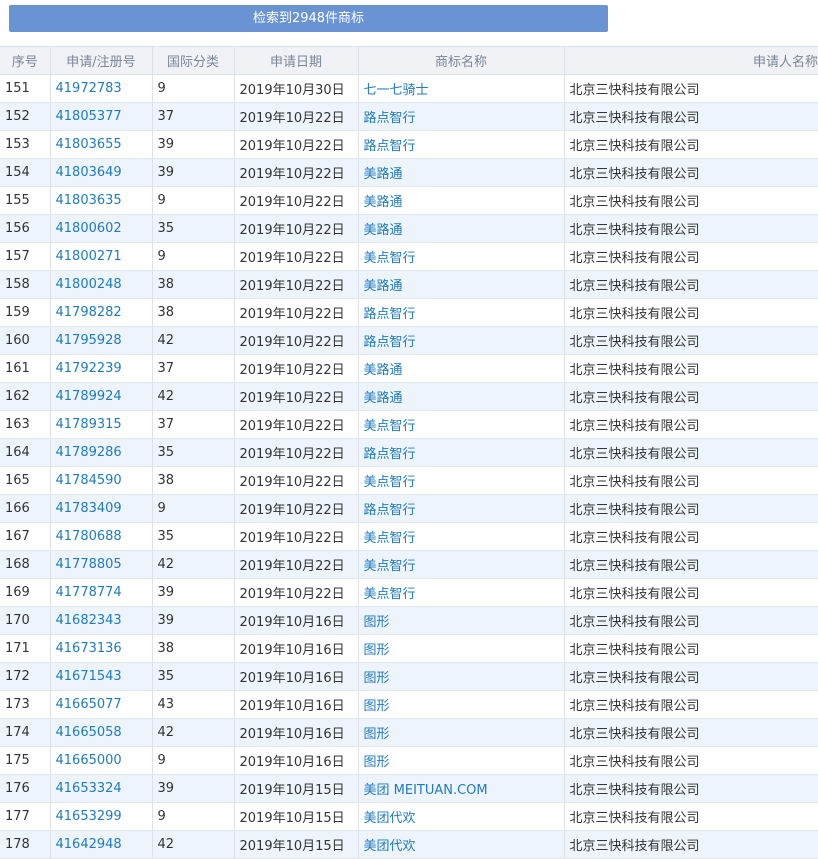 The height and width of the screenshot is (859, 818). I want to click on reg-number-link: 41642948, so click(88, 844).